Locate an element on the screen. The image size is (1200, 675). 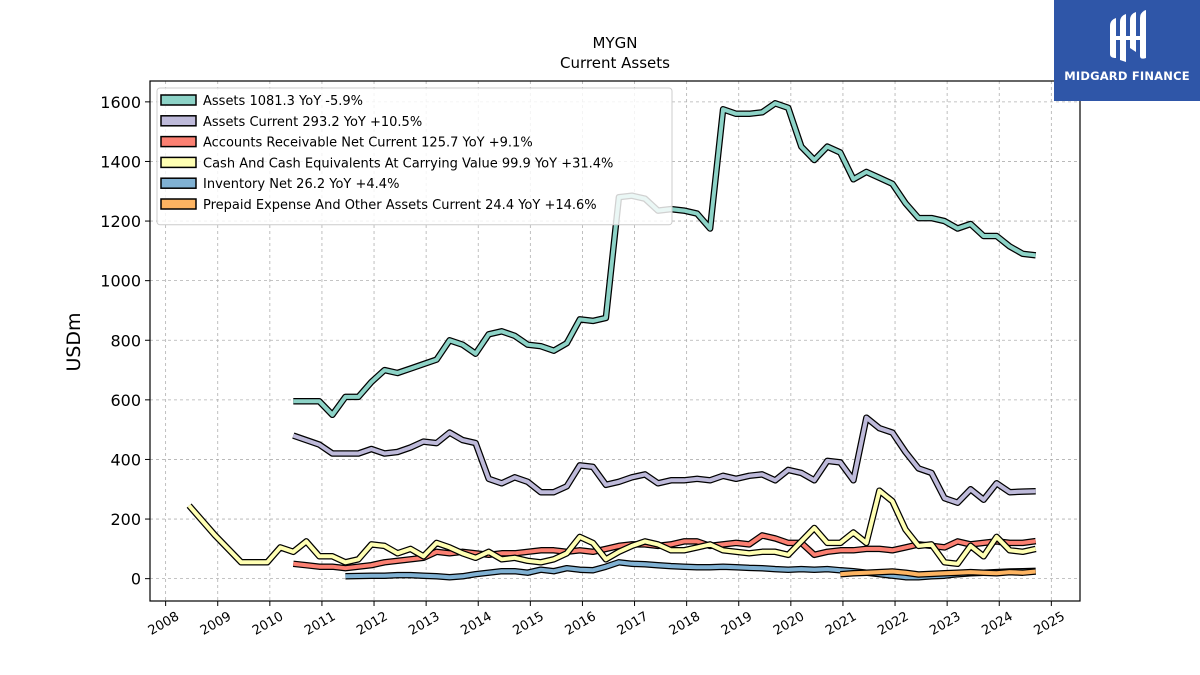
midgard-finance-logo: MIDGARD FINANCE is located at coordinates (1127, 50).